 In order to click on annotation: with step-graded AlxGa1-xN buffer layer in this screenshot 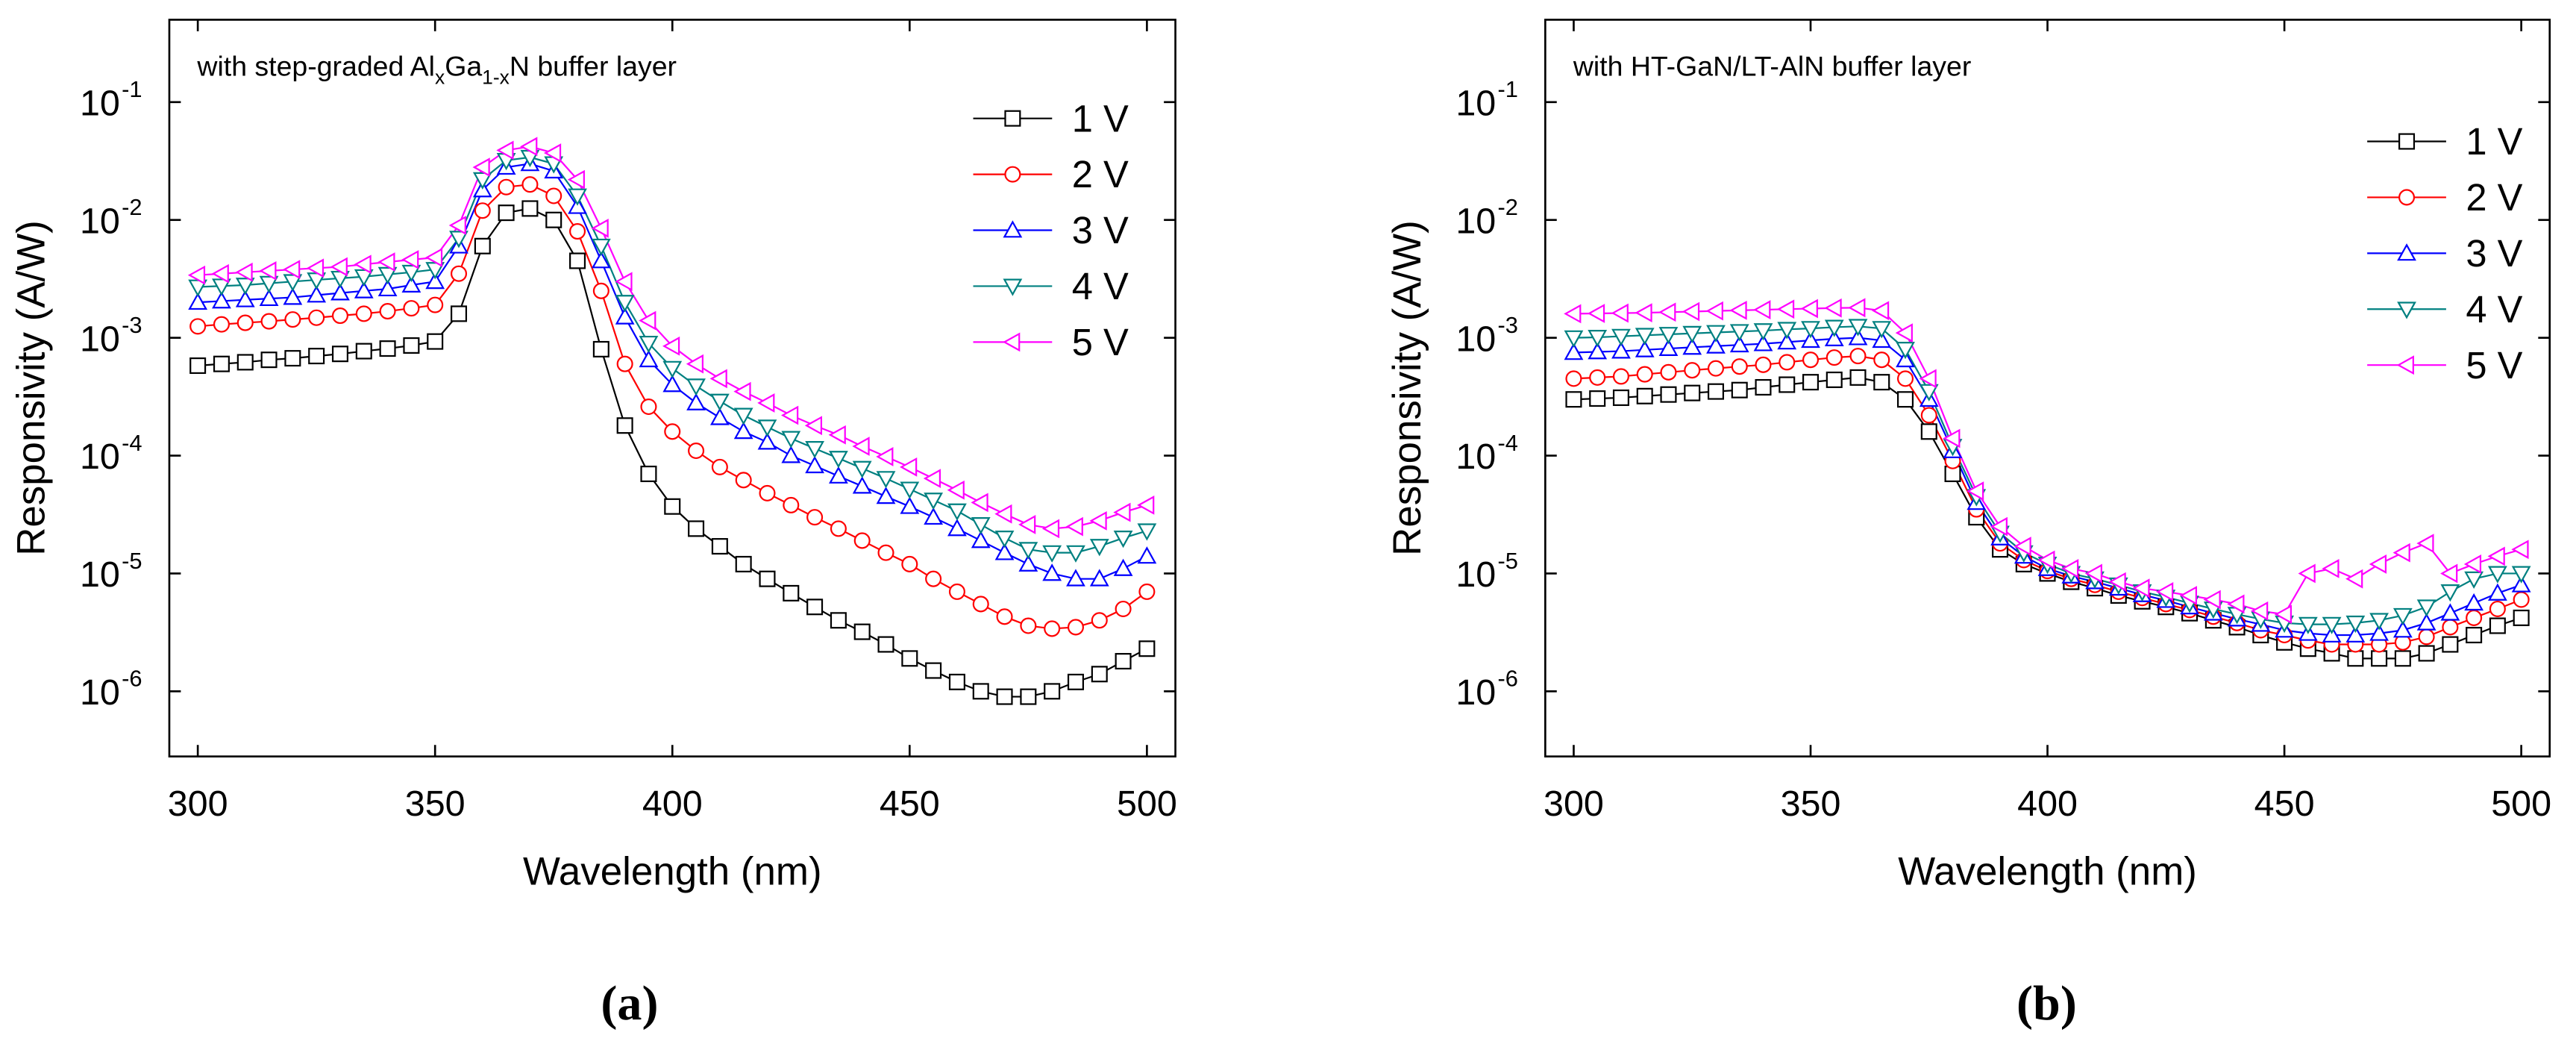, I will do `click(436, 69)`.